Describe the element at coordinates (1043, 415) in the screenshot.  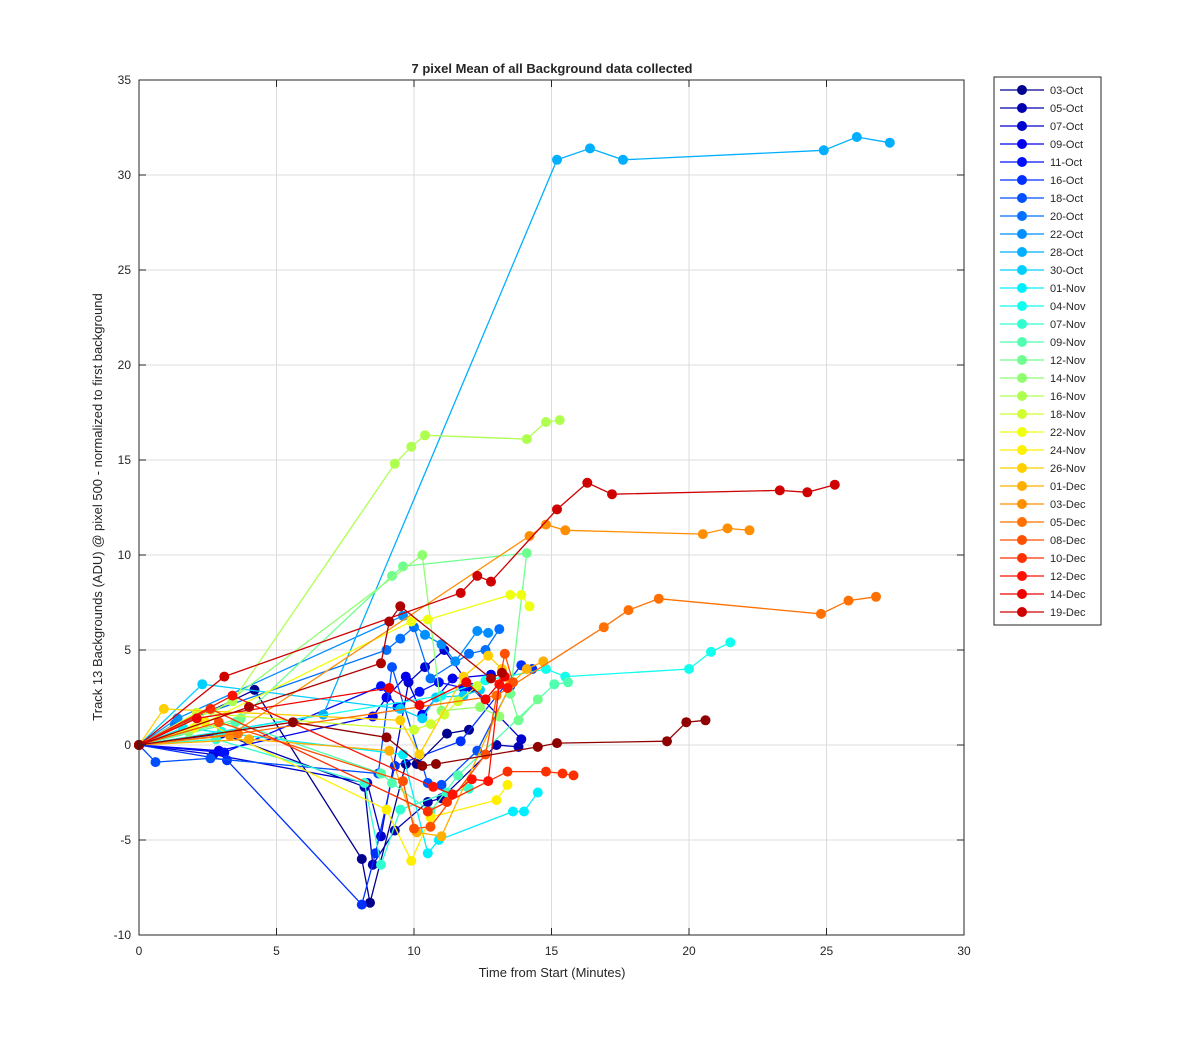
I see `legend-item: 18-Nov` at that location.